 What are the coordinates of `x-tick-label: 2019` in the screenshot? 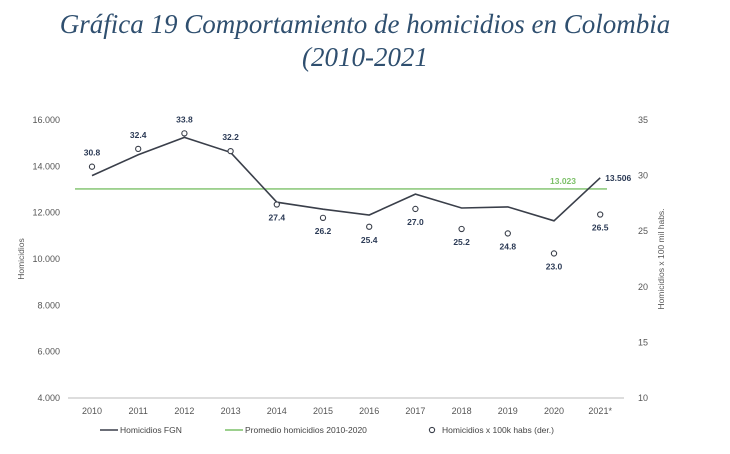 It's located at (508, 411).